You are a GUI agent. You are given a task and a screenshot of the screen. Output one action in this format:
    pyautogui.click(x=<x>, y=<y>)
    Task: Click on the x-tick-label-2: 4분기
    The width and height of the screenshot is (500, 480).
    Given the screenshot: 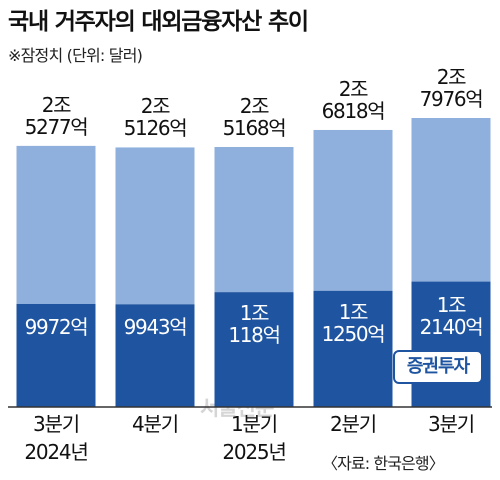 What is the action you would take?
    pyautogui.click(x=155, y=424)
    